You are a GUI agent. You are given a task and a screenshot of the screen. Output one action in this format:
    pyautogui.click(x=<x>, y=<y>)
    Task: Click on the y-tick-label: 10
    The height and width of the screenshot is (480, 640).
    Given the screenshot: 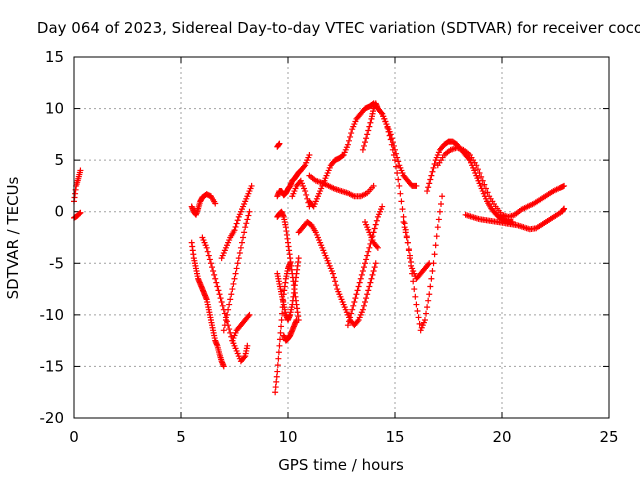 What is the action you would take?
    pyautogui.click(x=54, y=109)
    